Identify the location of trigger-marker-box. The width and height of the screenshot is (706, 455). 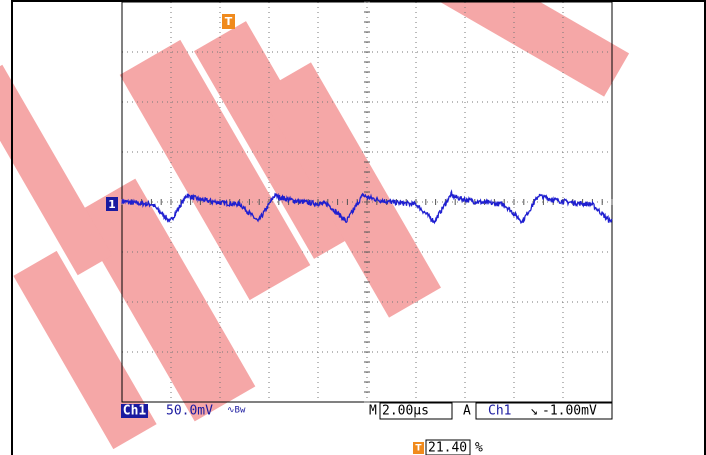
(228, 21).